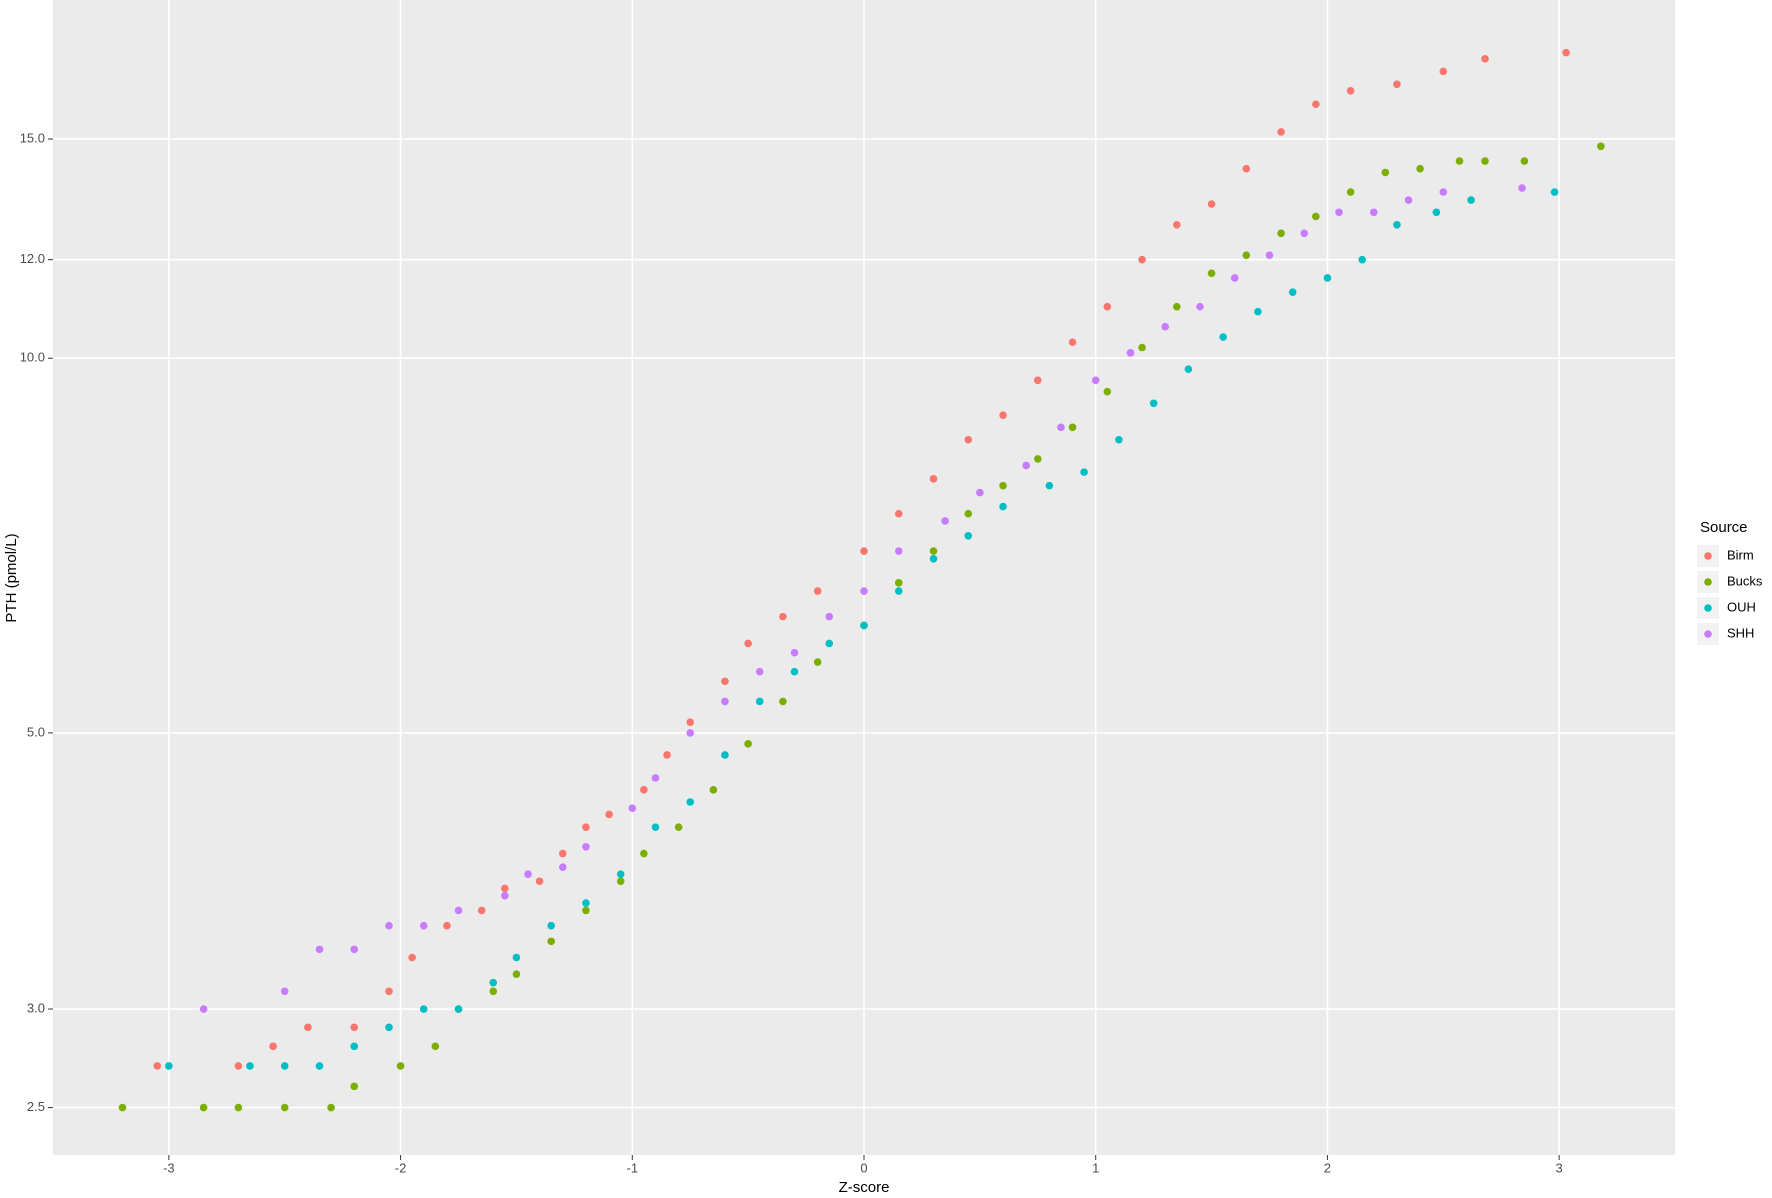  What do you see at coordinates (36, 1007) in the screenshot?
I see `y-tick-label: 3.0` at bounding box center [36, 1007].